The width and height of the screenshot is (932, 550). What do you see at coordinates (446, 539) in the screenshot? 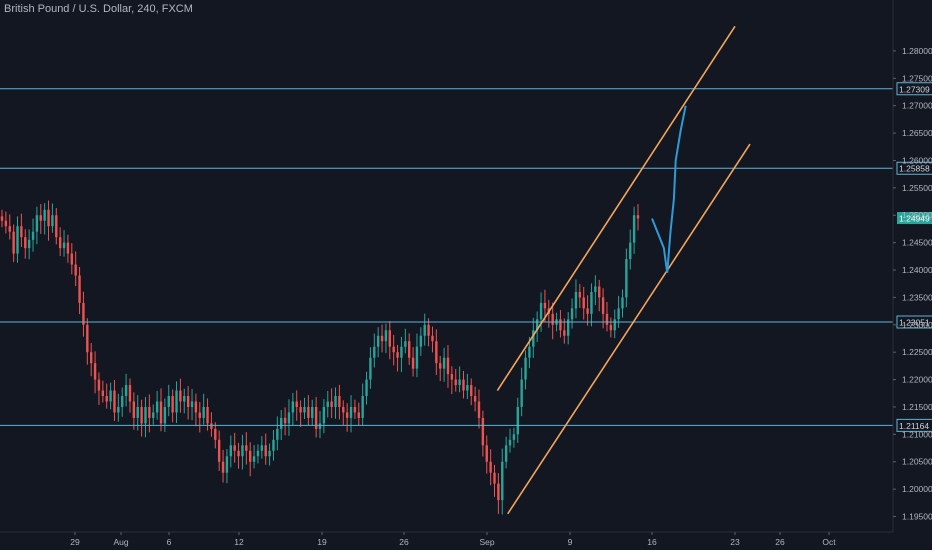
I see `time-axis: 29 Aug 6 12 19 26 Sep 9 16 23 26 Oct` at bounding box center [446, 539].